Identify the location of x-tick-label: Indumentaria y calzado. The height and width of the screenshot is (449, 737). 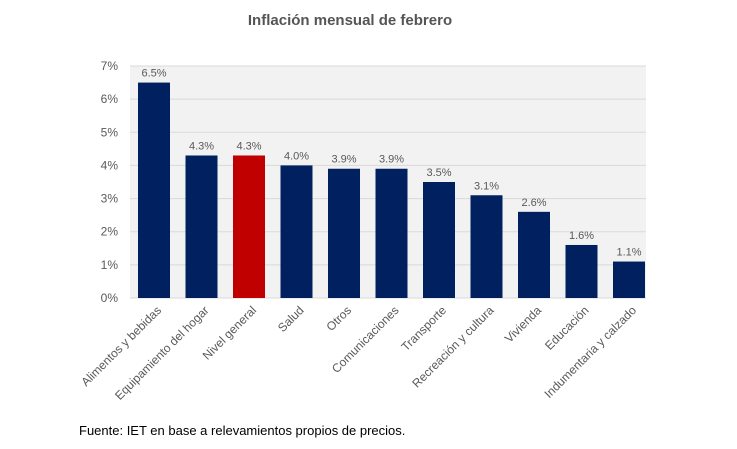
(590, 352).